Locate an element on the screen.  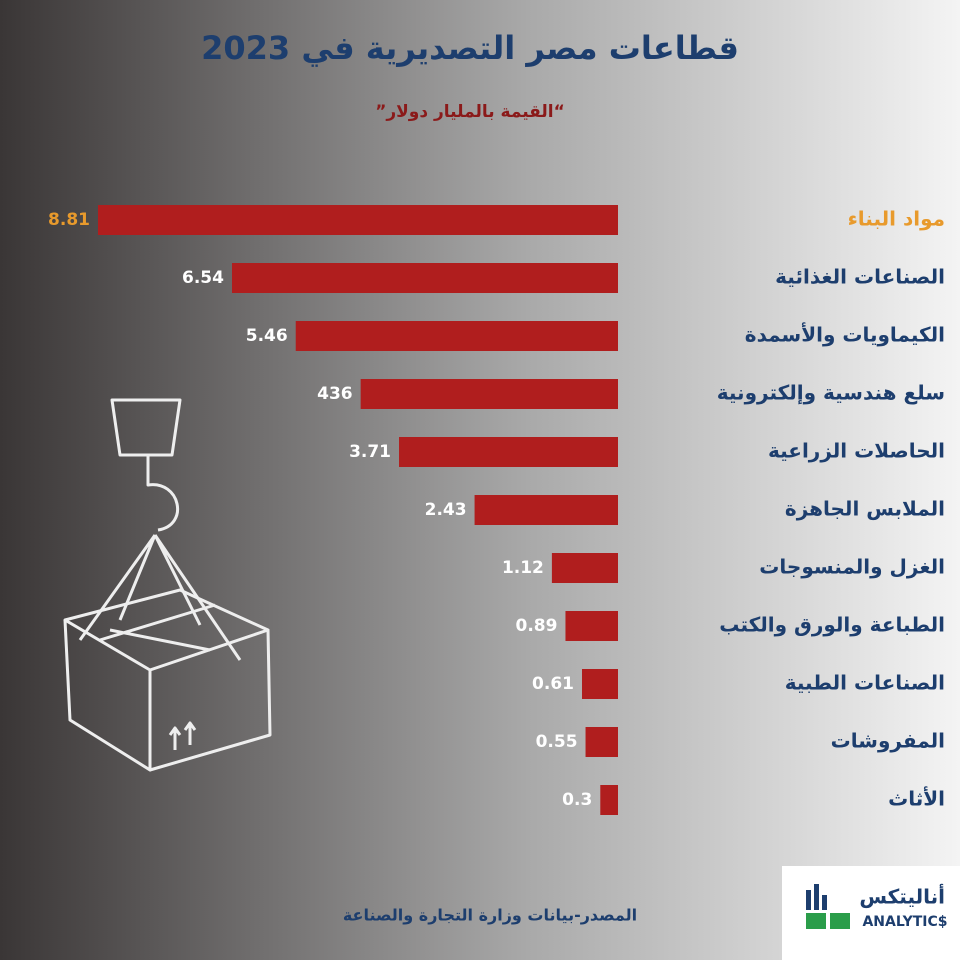
value-label: 8.81 is located at coordinates (69, 220).